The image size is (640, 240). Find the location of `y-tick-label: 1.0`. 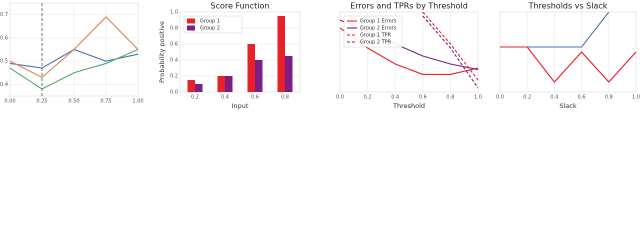

y-tick-label: 1.0 is located at coordinates (174, 13).